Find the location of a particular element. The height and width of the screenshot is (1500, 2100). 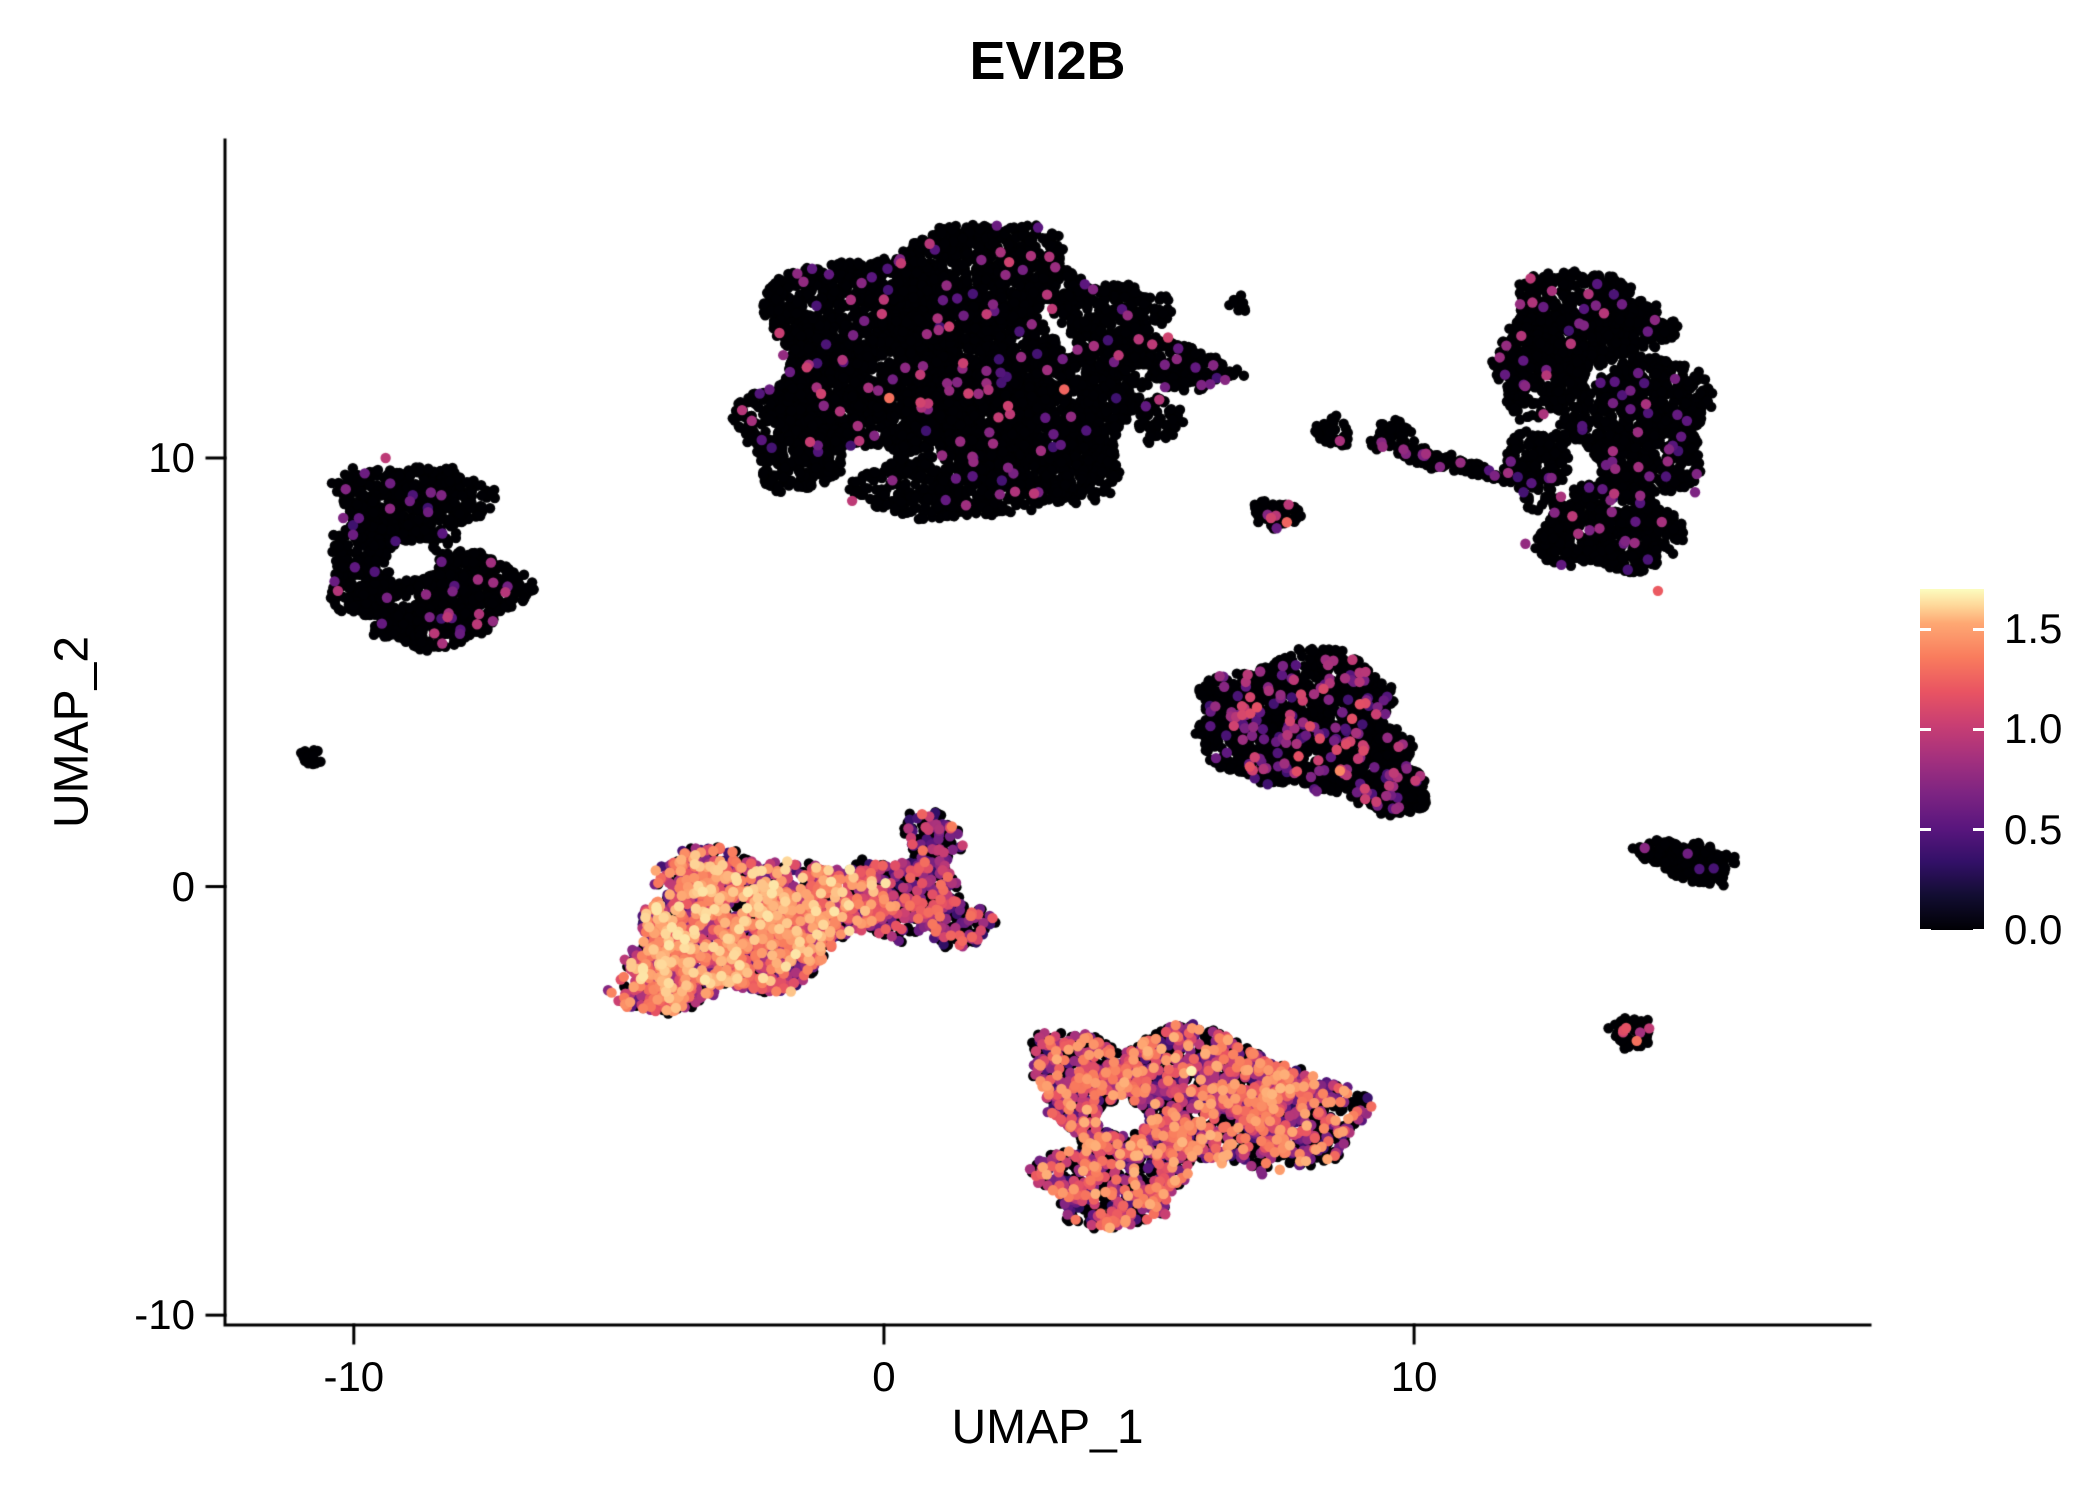

x-tick-label: 10 is located at coordinates (1414, 1376).